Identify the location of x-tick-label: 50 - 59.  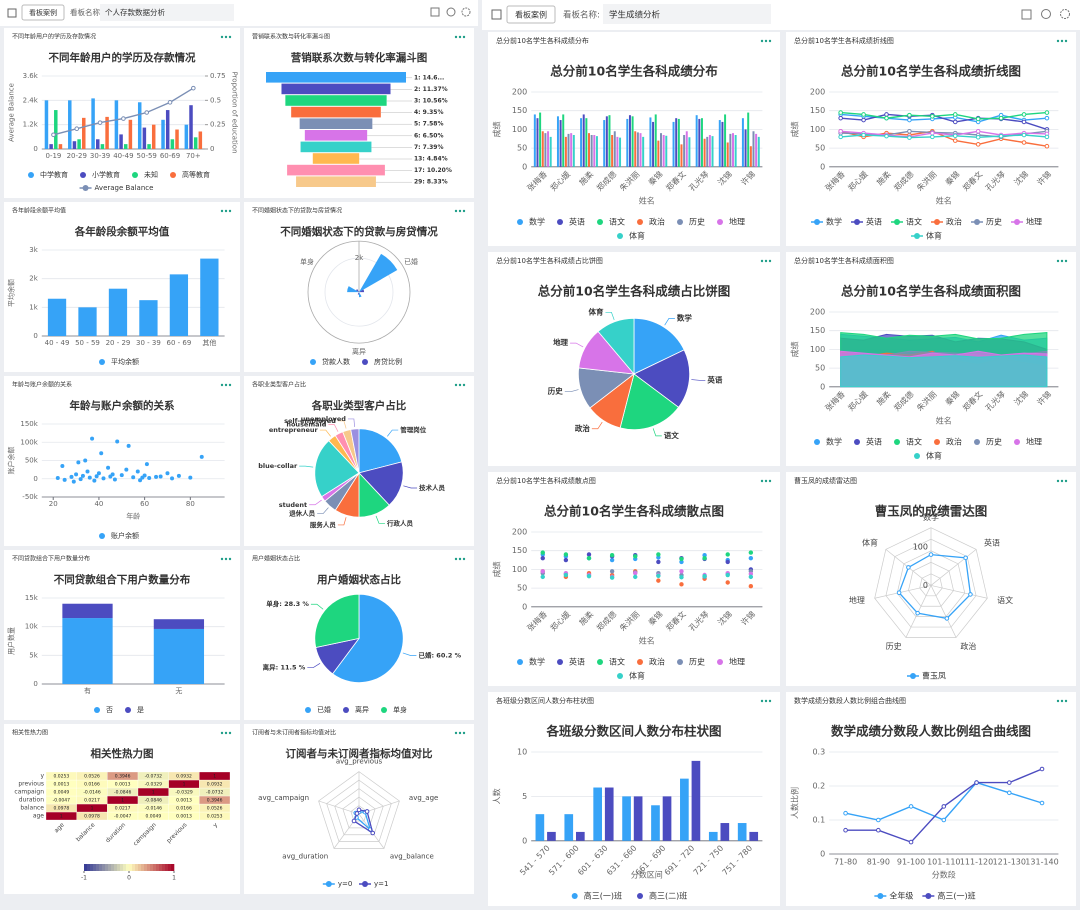
(87, 343).